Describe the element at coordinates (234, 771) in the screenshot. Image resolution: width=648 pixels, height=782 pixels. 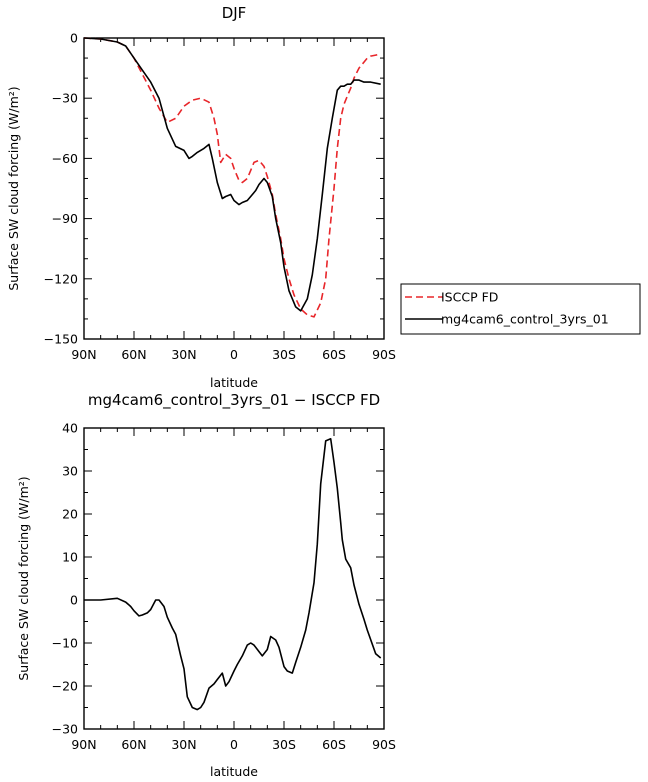
I see `chart-2-x-axis-label: latitude` at that location.